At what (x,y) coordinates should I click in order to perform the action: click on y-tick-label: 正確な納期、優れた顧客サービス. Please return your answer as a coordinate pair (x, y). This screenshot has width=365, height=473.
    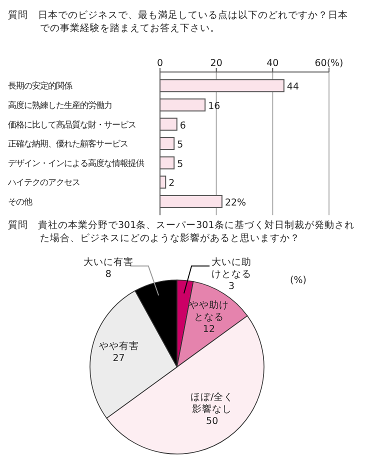
    Looking at the image, I should click on (68, 143).